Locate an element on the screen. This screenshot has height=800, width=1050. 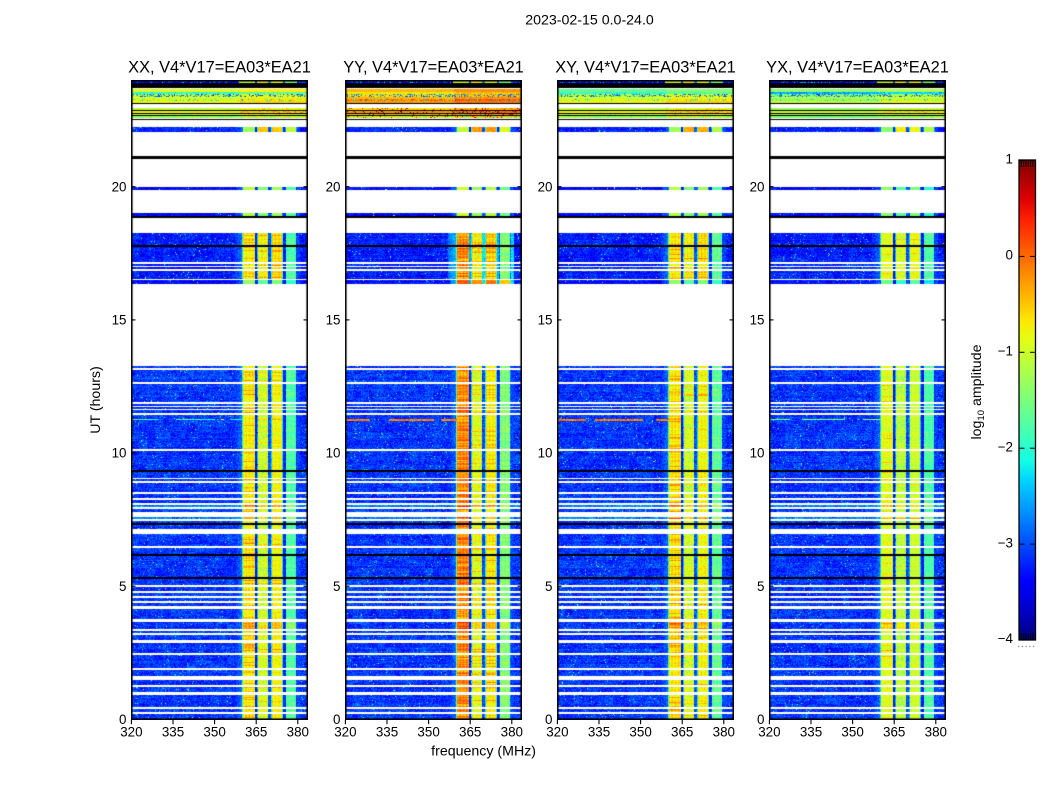
svg-text: −3 is located at coordinates (1005, 542).